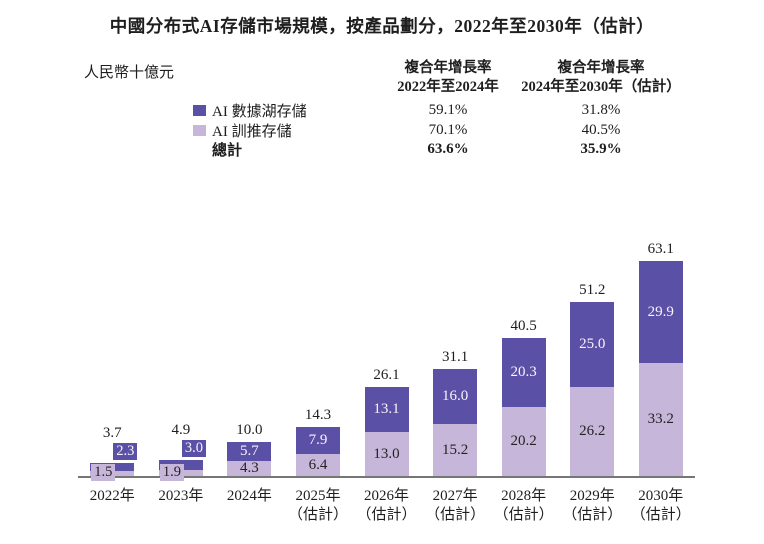 The width and height of the screenshot is (764, 544). I want to click on x-axis-label-2028年: 2028年 （估計）, so click(523, 506).